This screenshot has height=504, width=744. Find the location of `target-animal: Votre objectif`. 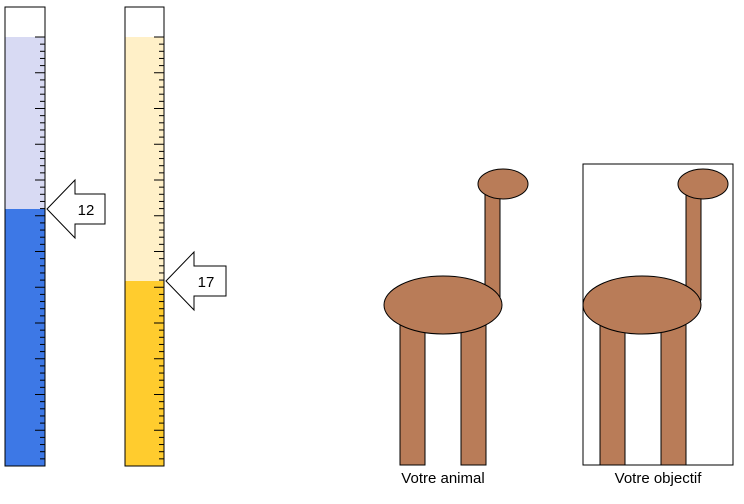

target-animal: Votre objectif is located at coordinates (658, 325).